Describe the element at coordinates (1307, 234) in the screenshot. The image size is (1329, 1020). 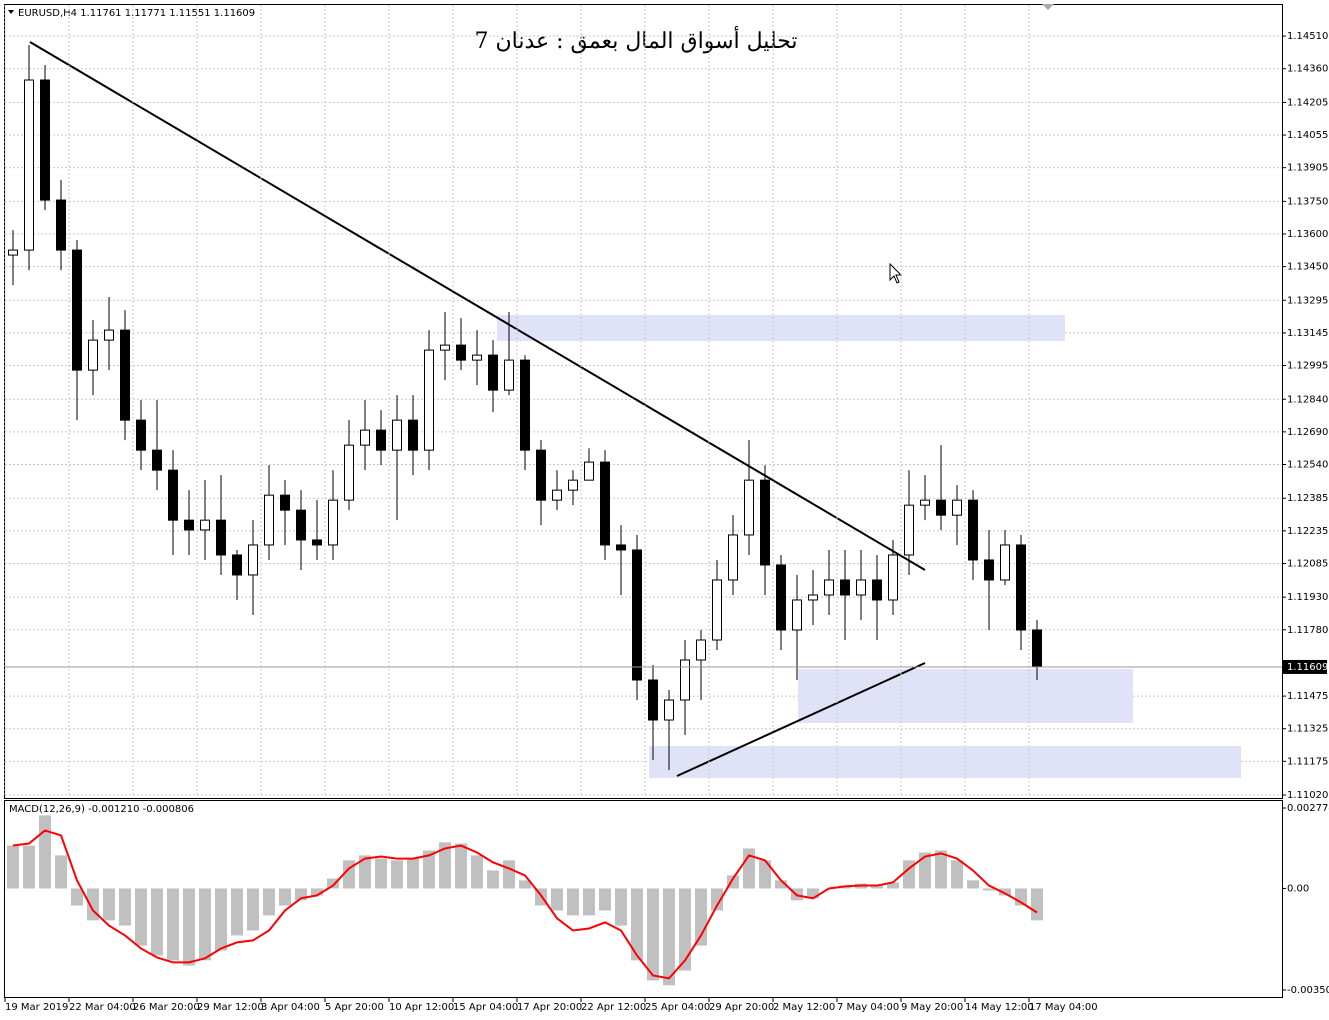
I see `y-tick-label: 1.13600` at that location.